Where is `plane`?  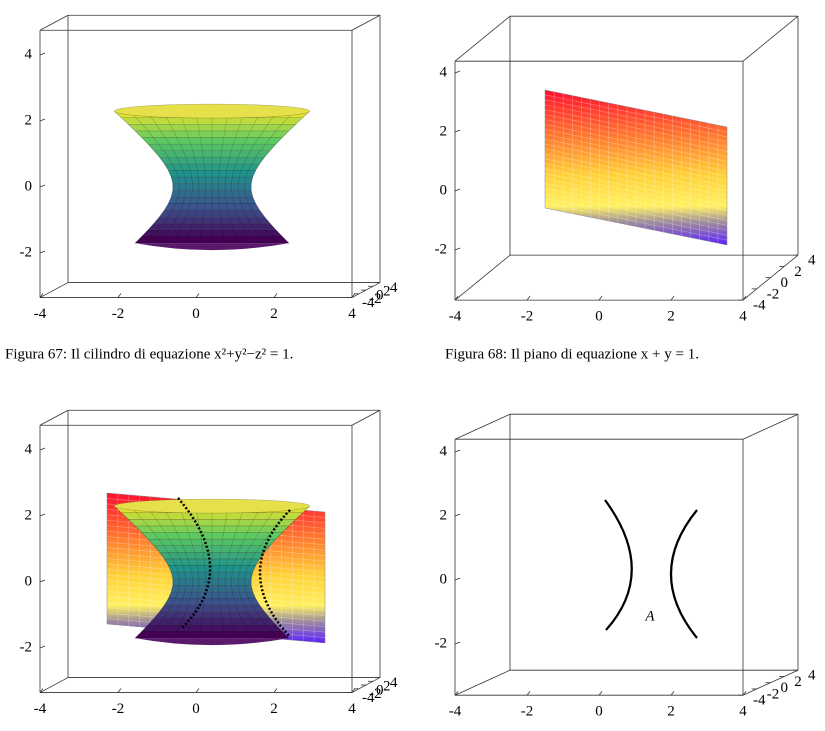 plane is located at coordinates (636, 167).